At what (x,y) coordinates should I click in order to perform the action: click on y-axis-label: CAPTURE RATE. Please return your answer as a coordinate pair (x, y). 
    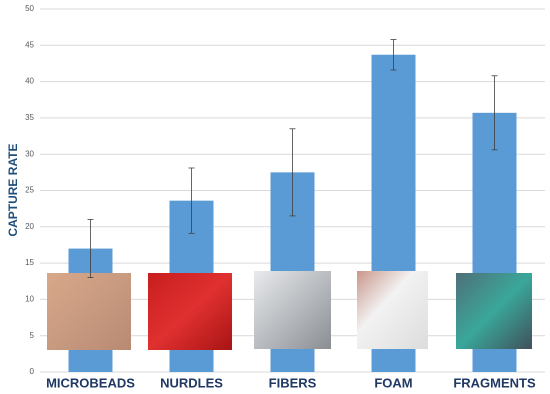
    Looking at the image, I should click on (13, 189).